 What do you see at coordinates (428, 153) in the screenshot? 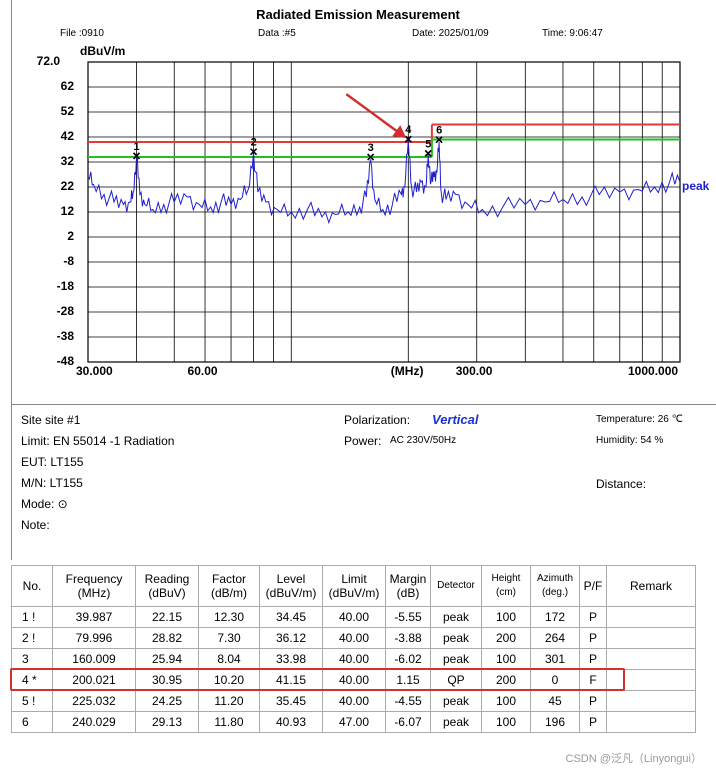
I see `marker-5-cross` at bounding box center [428, 153].